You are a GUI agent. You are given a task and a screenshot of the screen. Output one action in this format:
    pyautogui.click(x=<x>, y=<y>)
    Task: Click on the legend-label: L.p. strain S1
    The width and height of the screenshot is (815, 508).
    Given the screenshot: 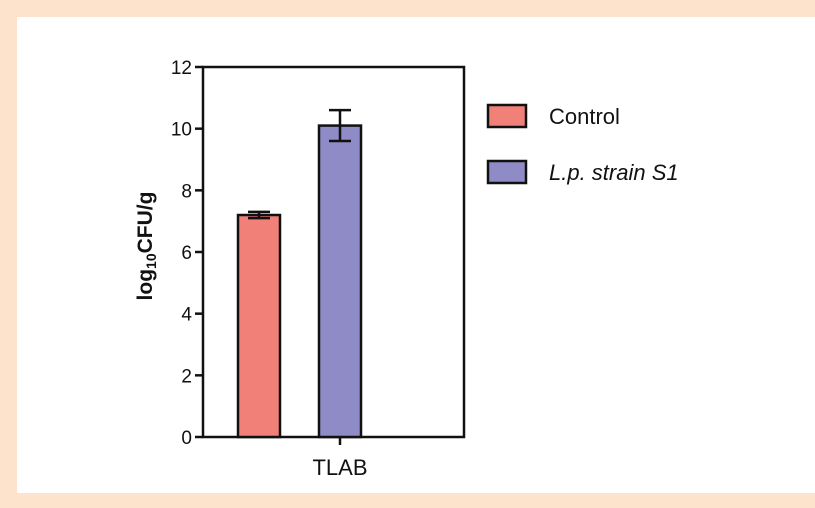 What is the action you would take?
    pyautogui.click(x=614, y=172)
    